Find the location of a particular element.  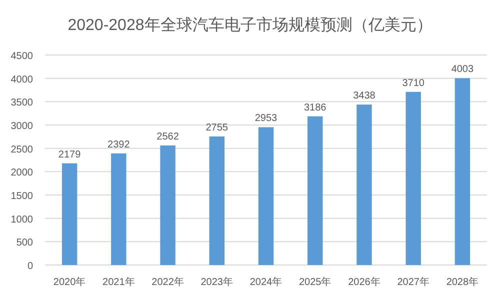

y-tick-label: 500 is located at coordinates (25, 243).